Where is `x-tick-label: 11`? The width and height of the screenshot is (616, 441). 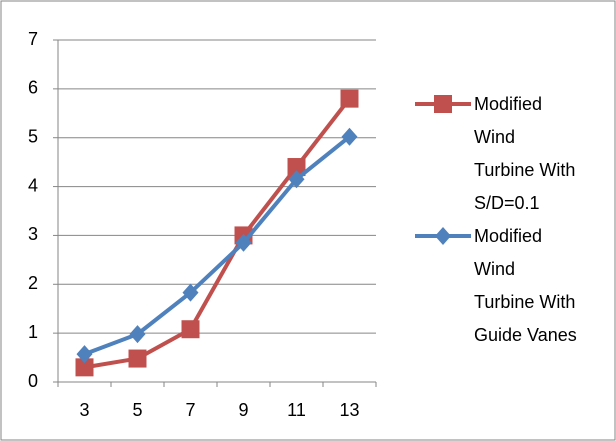 x-tick-label: 11 is located at coordinates (296, 410).